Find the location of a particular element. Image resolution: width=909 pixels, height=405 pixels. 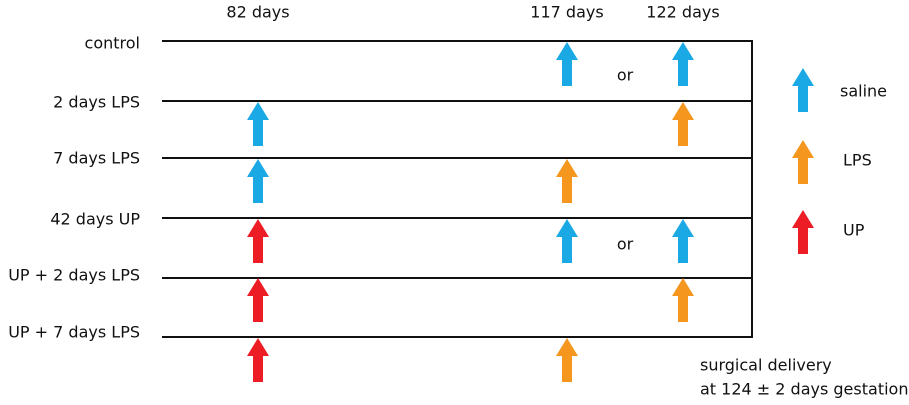

legend-label: saline is located at coordinates (863, 91).